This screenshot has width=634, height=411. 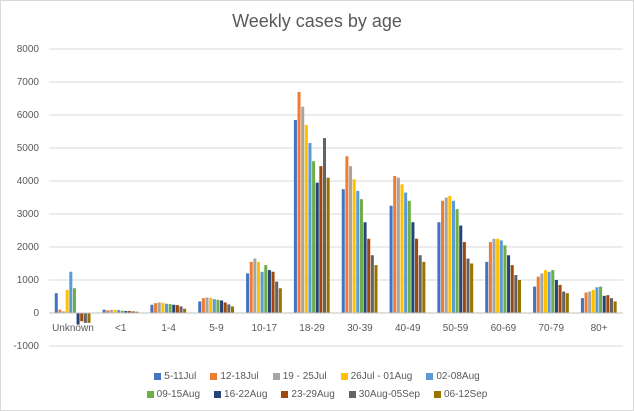 I want to click on x-tick-label: 60-69, so click(x=504, y=328).